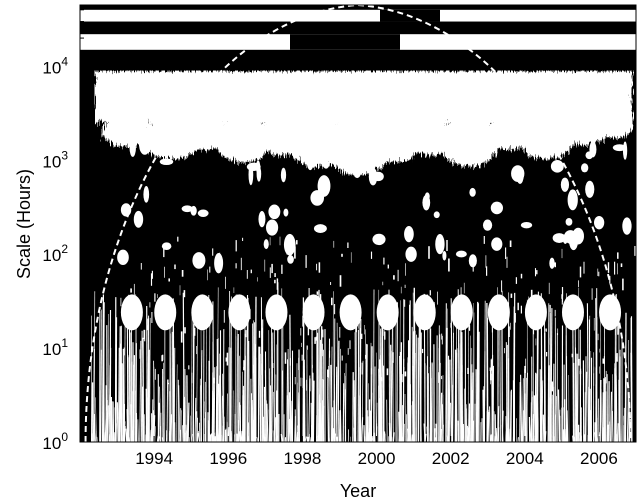 Image resolution: width=638 pixels, height=501 pixels. What do you see at coordinates (55, 347) in the screenshot?
I see `y-tick-label-1: 101` at bounding box center [55, 347].